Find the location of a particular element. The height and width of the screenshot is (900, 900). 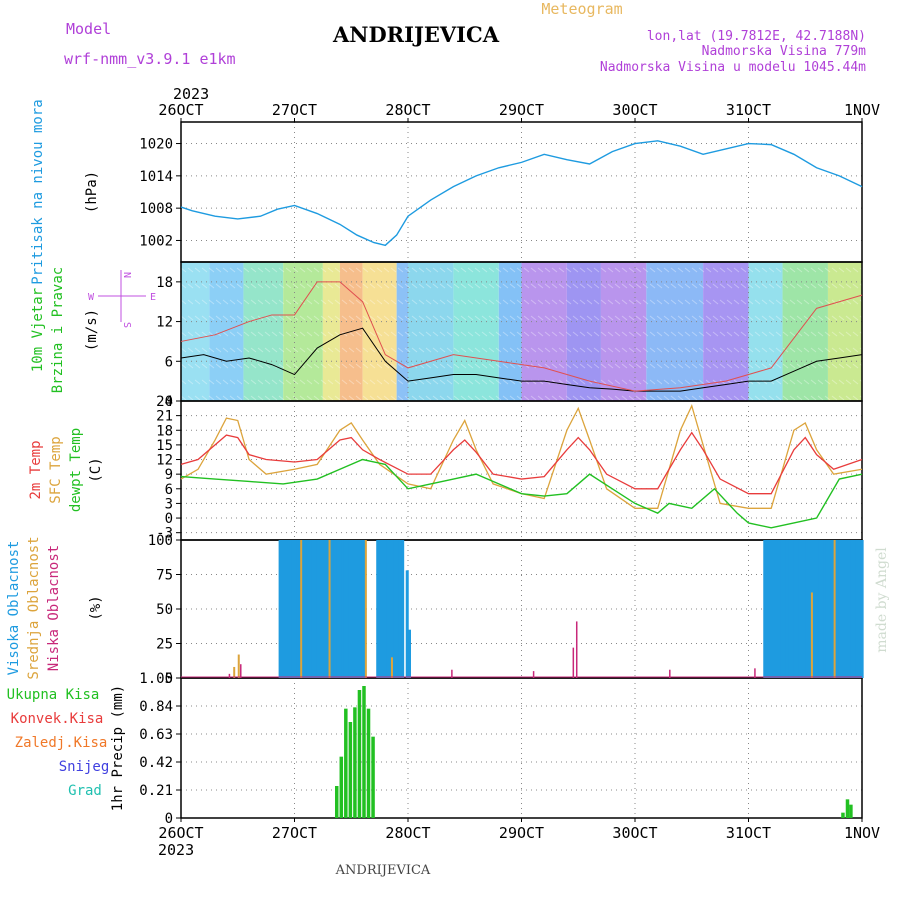

time-label-top: 28OCT is located at coordinates (407, 110).